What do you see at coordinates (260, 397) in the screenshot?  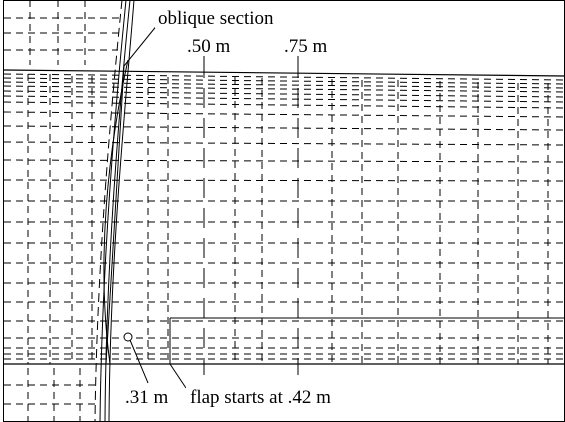 I see `label-flap-start: flap starts at .42 m` at bounding box center [260, 397].